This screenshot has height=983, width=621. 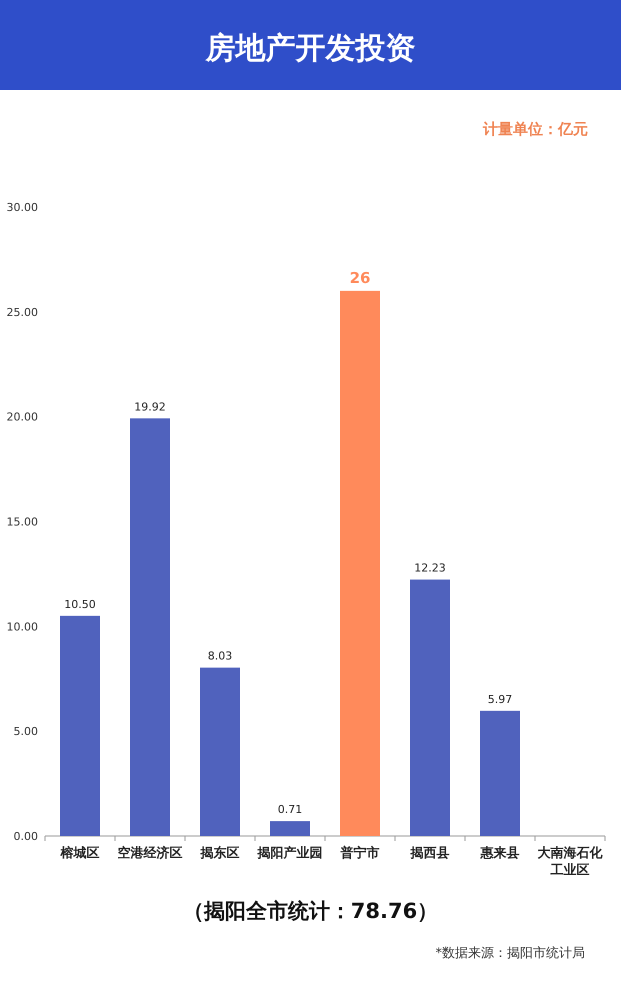 What do you see at coordinates (22, 312) in the screenshot?
I see `y-tick-label: 25.00` at bounding box center [22, 312].